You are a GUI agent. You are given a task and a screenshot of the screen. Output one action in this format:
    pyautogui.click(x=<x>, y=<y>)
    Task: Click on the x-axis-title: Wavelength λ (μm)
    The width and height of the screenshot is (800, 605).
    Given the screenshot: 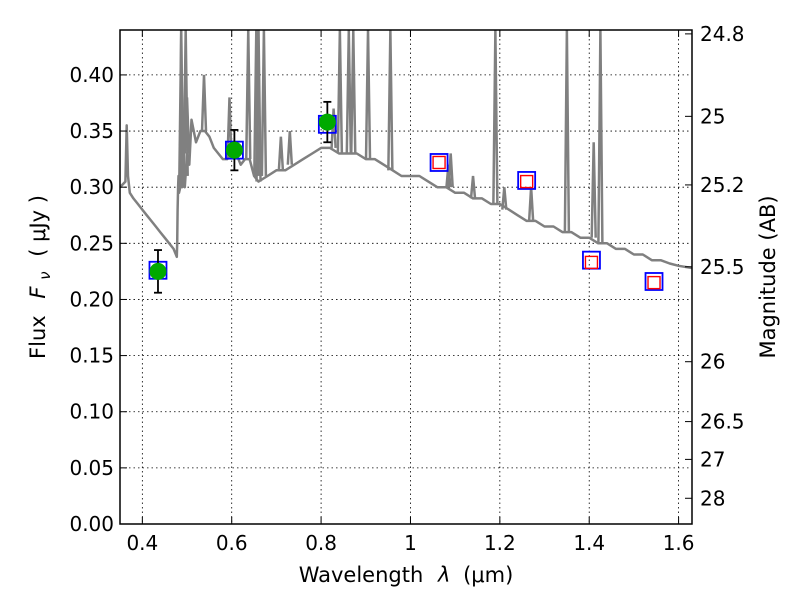 What is the action you would take?
    pyautogui.click(x=406, y=575)
    